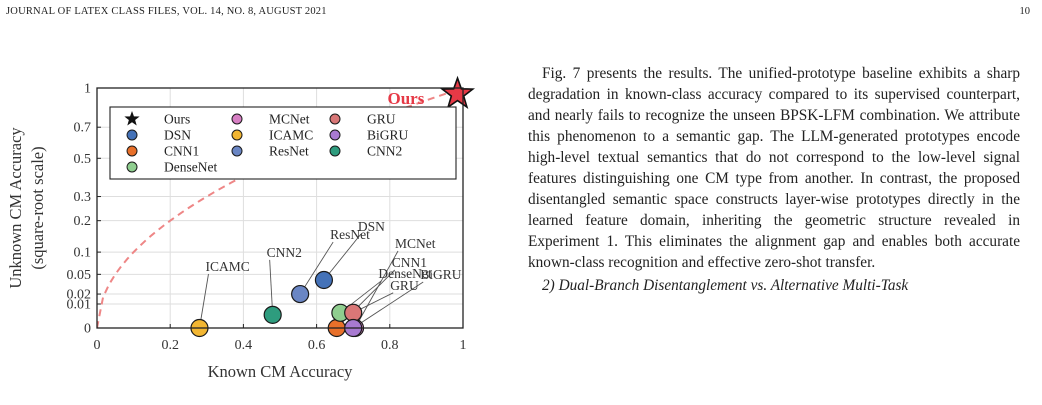 This screenshot has height=405, width=1042. Describe the element at coordinates (371, 226) in the screenshot. I see `label-dsn: DSN` at that location.